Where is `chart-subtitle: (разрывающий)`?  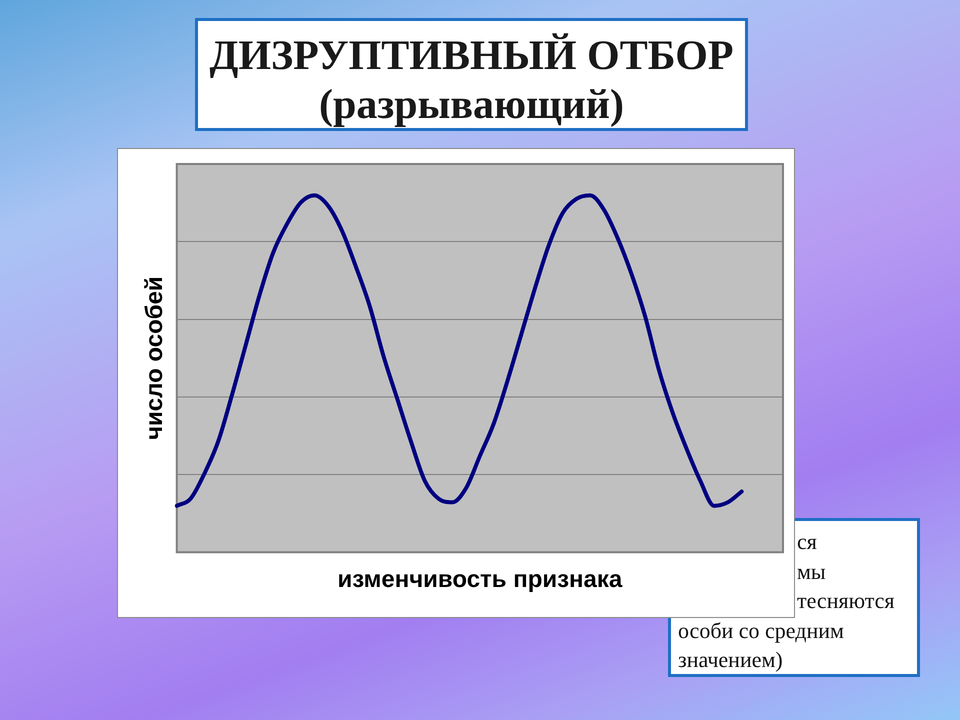 chart-subtitle: (разрывающий) is located at coordinates (471, 105).